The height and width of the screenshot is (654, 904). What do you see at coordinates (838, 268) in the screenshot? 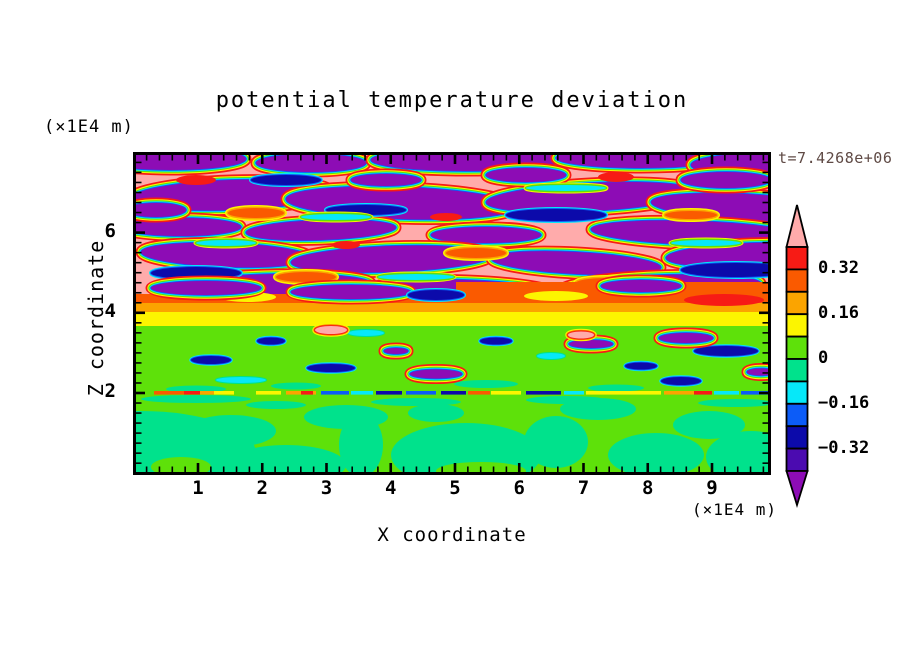
I see `colorbar-tick-label: 0.32` at bounding box center [838, 268].